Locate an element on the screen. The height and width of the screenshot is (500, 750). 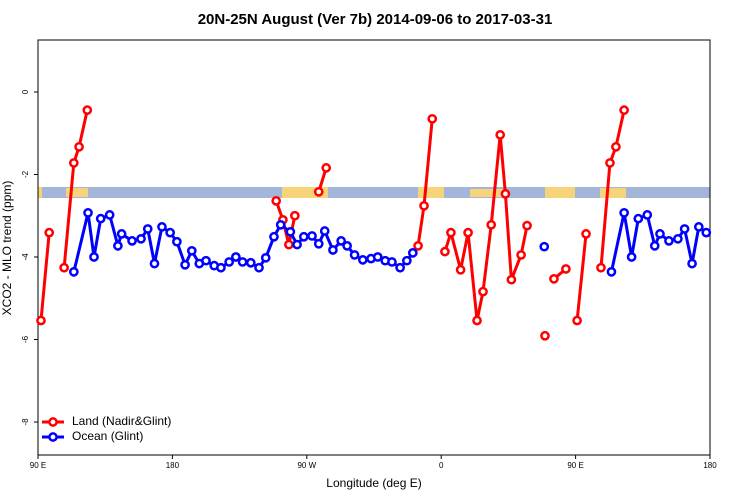
y-tick-label: -8 is located at coordinates (25, 422).